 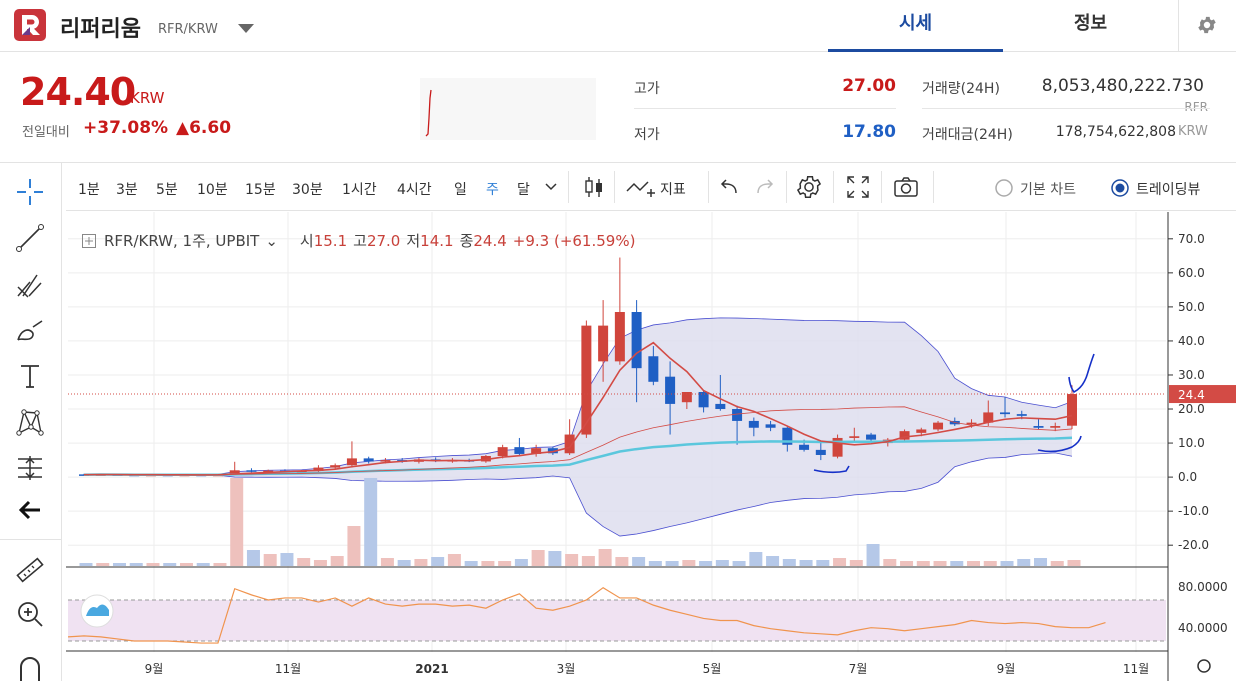 I want to click on pattern-icon, so click(x=30, y=422).